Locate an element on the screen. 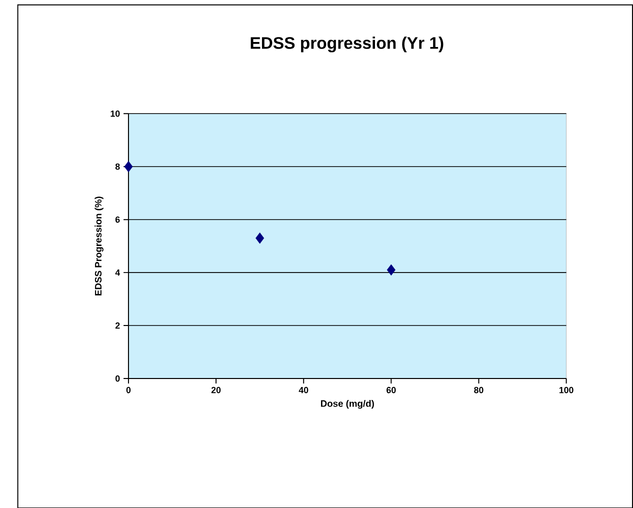 The height and width of the screenshot is (508, 633). y-axis-title: EDSS Progression (%) is located at coordinates (99, 246).